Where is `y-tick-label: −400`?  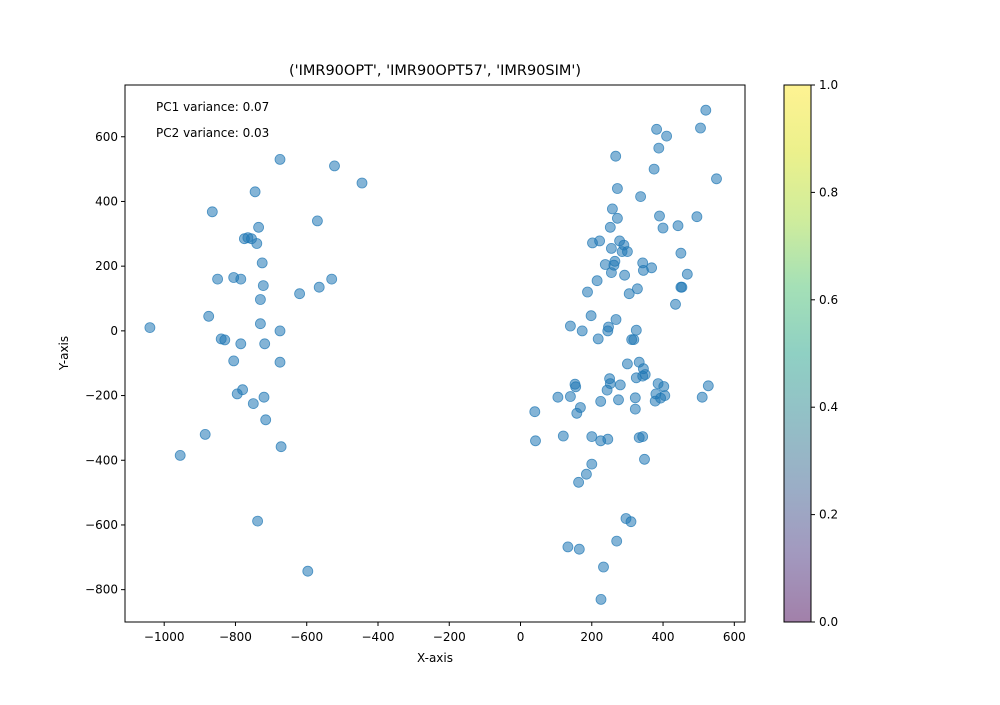 y-tick-label: −400 is located at coordinates (101, 460).